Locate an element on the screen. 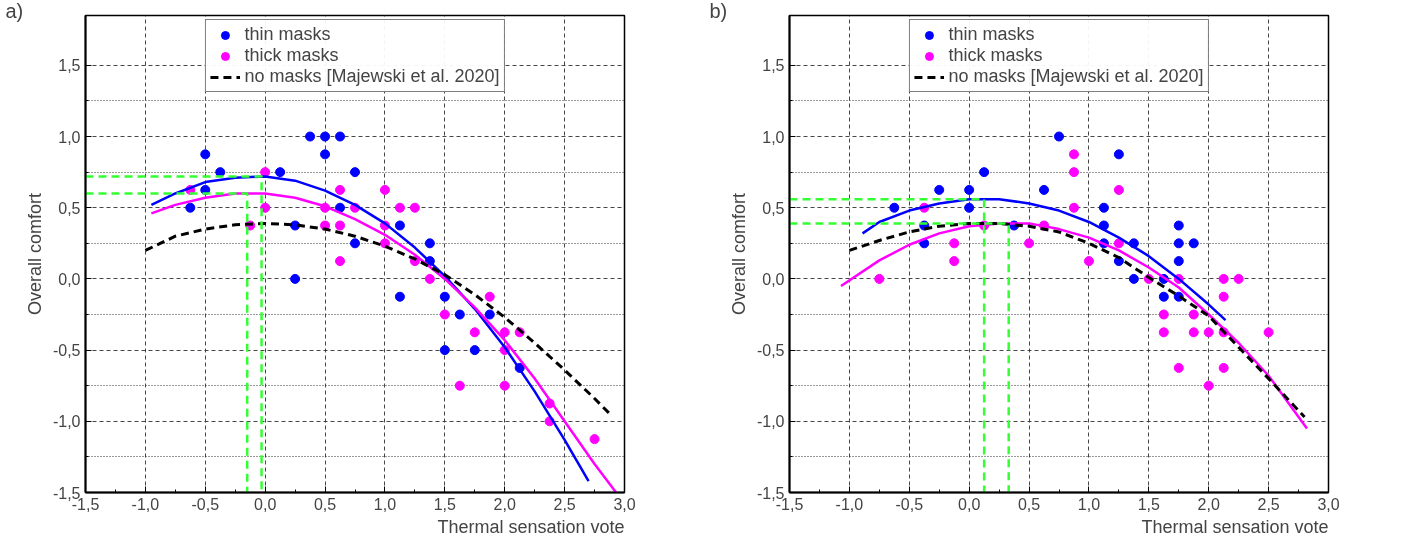 The image size is (1409, 542). chart-title: b) is located at coordinates (718, 11).